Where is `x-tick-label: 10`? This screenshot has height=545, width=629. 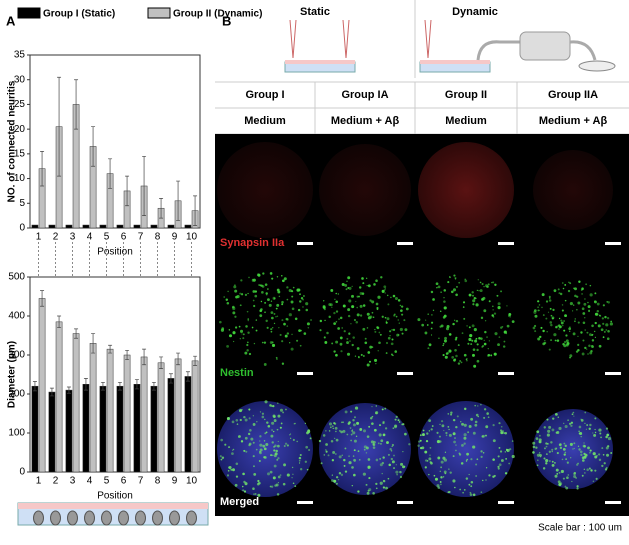 x-tick-label: 10 is located at coordinates (192, 237).